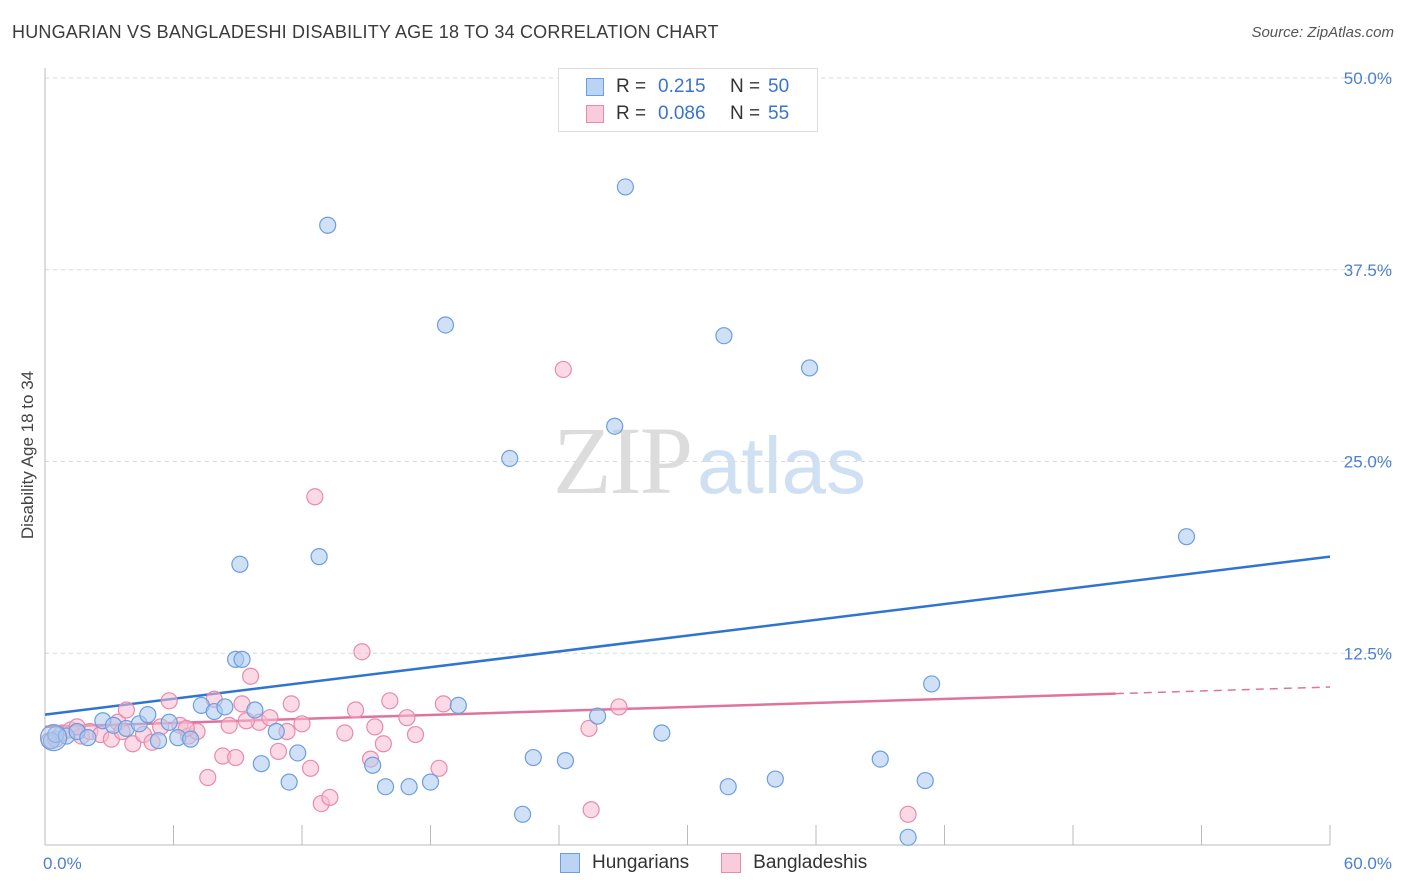 The image size is (1406, 892). I want to click on legend-row-hungarians: R = 0.215 N = 50, so click(674, 87).